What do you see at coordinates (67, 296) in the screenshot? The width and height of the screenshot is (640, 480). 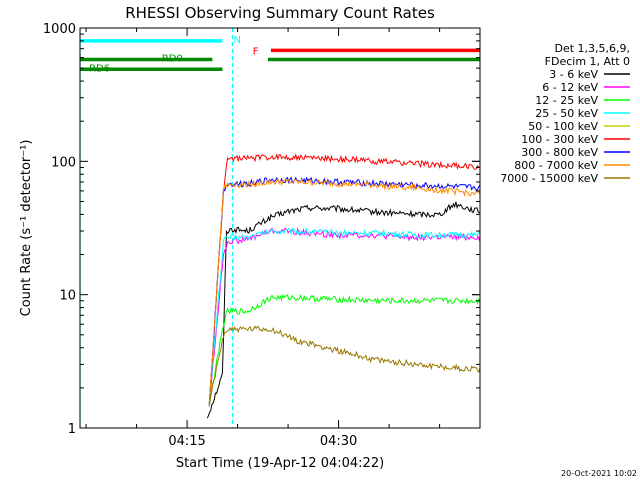 I see `y-tick-label: 10` at bounding box center [67, 296].